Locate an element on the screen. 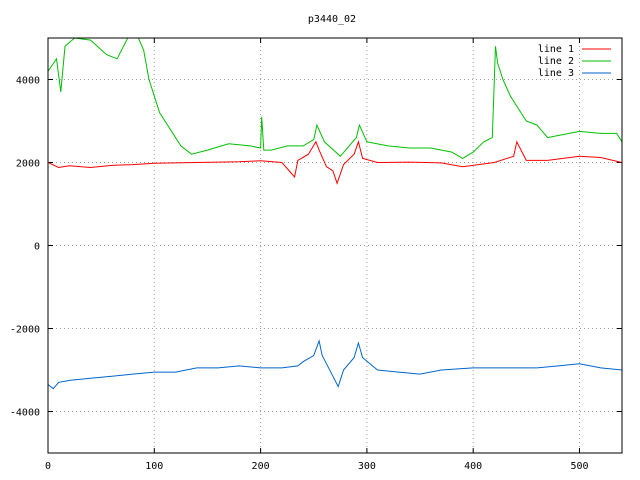 This screenshot has width=640, height=480. legend-label: line 3 is located at coordinates (556, 73).